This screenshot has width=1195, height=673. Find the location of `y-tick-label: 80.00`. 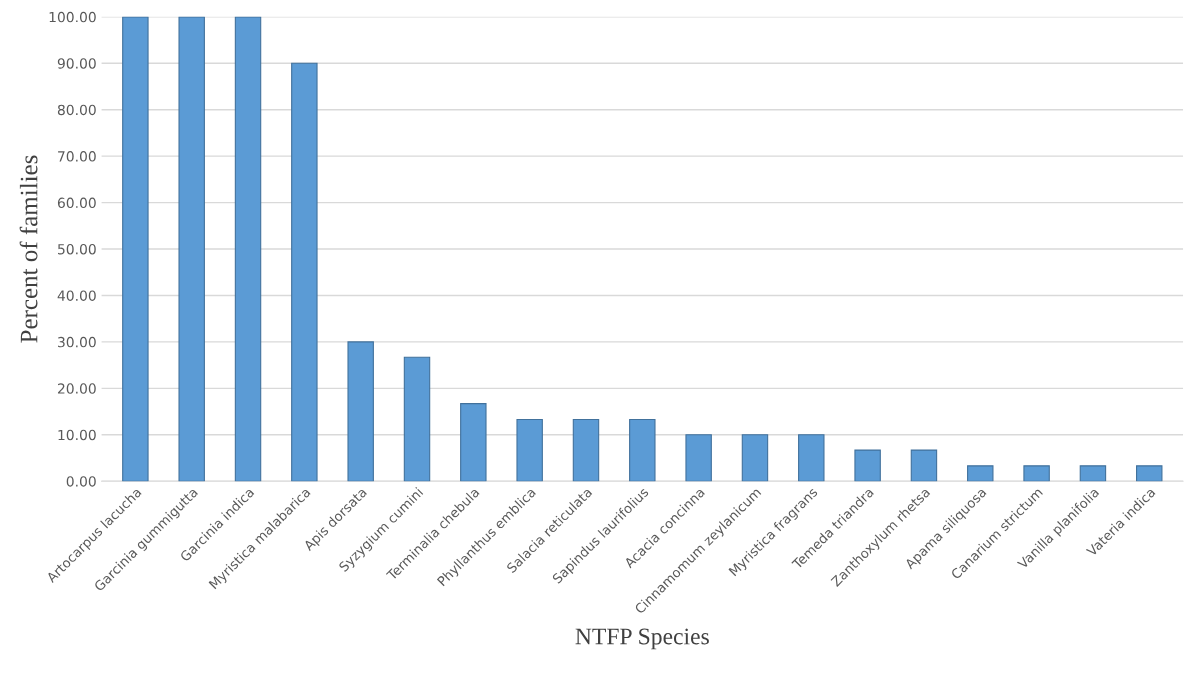

y-tick-label: 80.00 is located at coordinates (76, 110).